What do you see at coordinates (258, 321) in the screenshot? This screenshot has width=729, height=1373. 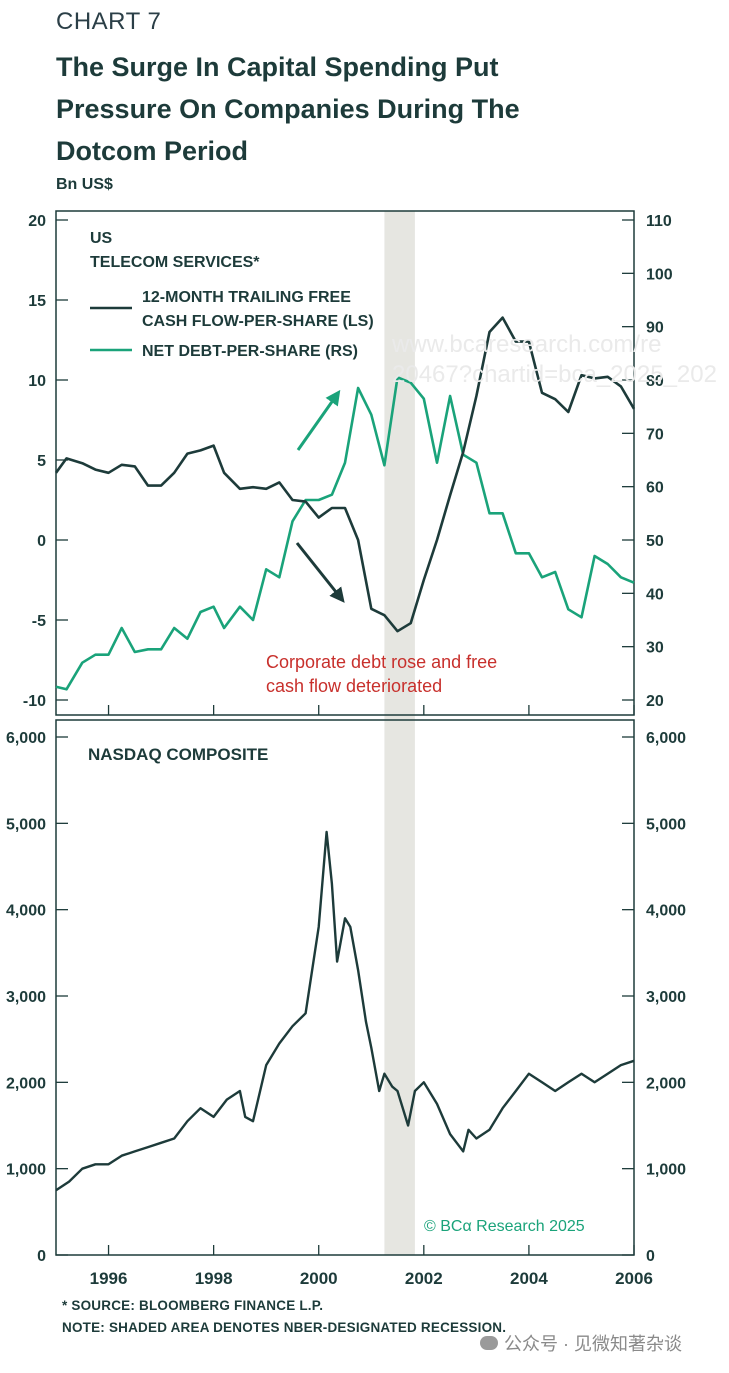 I see `legend-label-fcf-line-2: CASH FLOW-PER-SHARE (LS)` at bounding box center [258, 321].